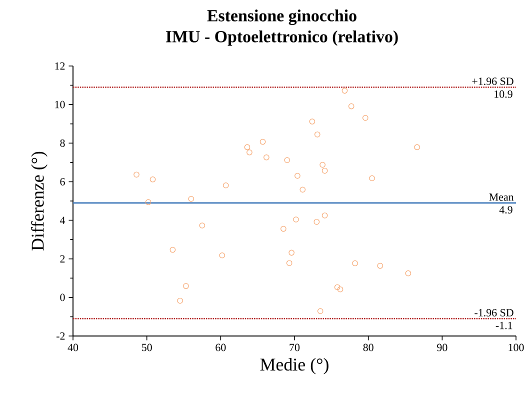 This screenshot has height=403, width=529. I want to click on y-tick-label: 2, so click(62, 258).